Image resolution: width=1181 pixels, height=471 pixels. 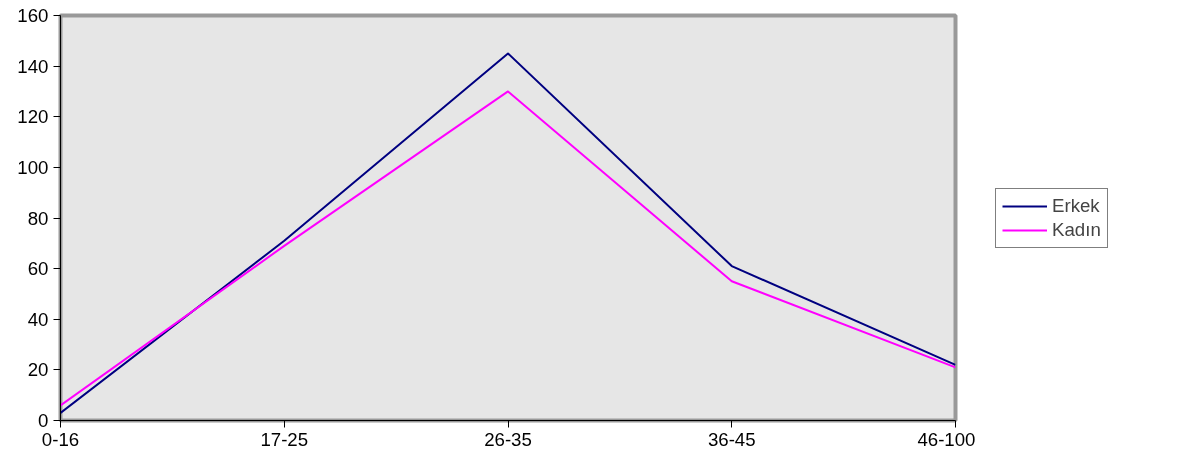 I want to click on y-tick-label: 100, so click(x=33, y=167).